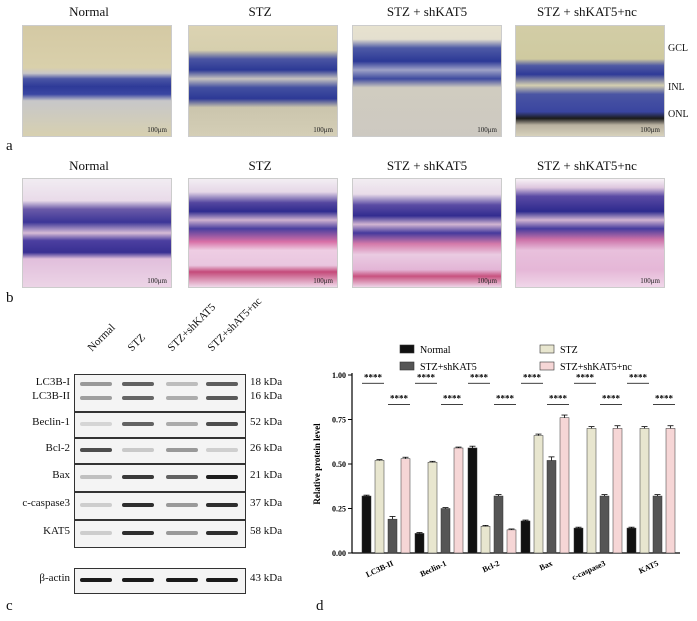 The image size is (697, 621). Describe the element at coordinates (266, 578) in the screenshot. I see `wb-kda-label: 43 kDa` at that location.